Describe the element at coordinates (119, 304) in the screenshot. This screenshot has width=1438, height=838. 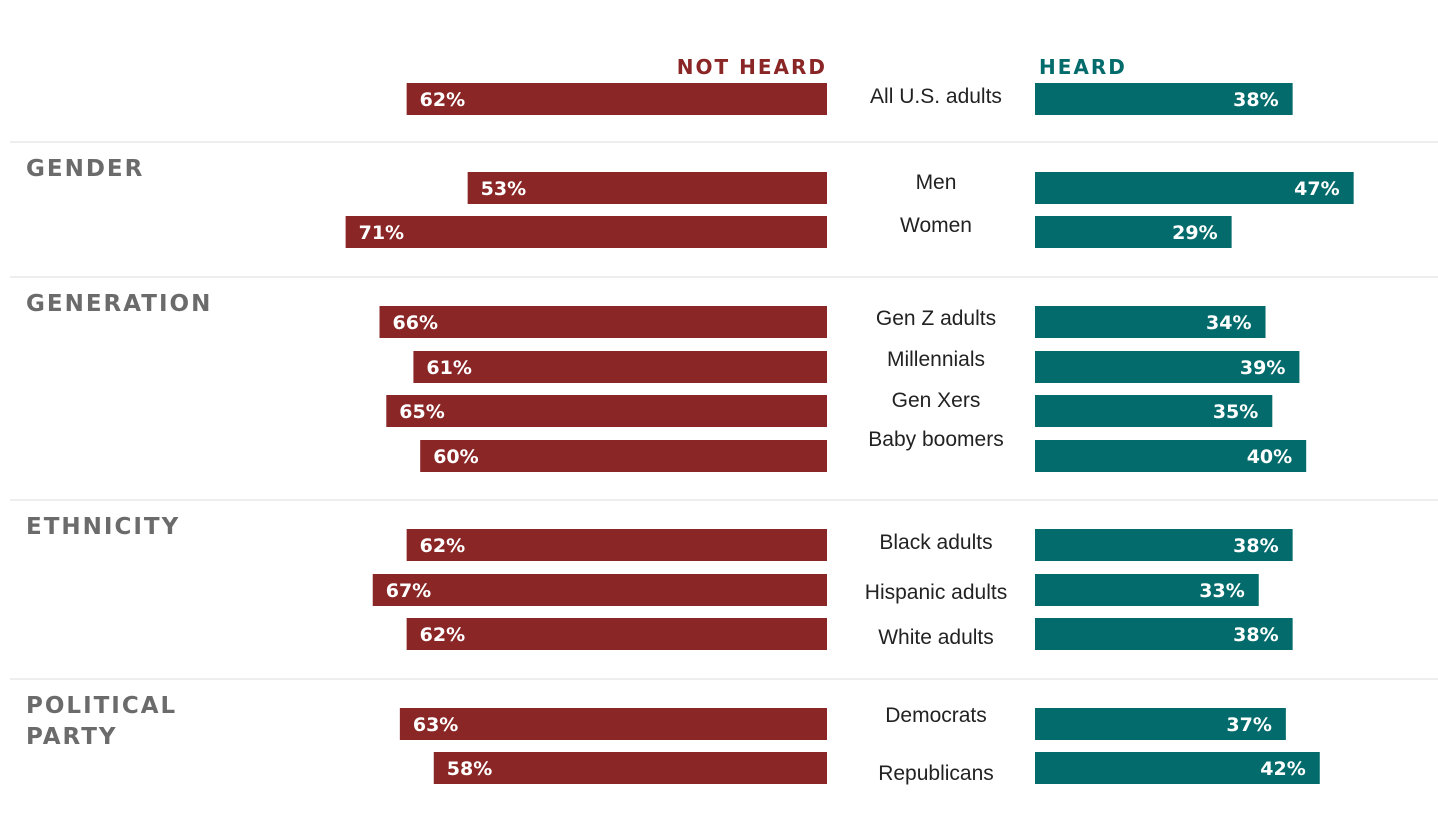
I see `group-label: GENERATION` at that location.